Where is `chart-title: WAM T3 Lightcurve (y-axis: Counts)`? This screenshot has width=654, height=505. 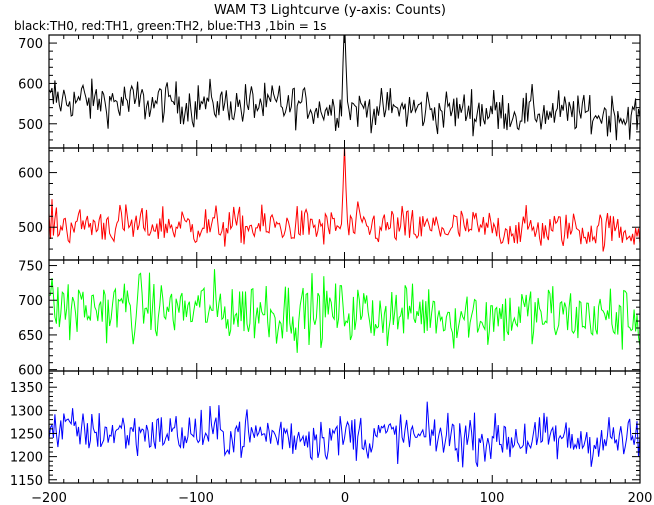 chart-title: WAM T3 Lightcurve (y-axis: Counts) is located at coordinates (330, 10).